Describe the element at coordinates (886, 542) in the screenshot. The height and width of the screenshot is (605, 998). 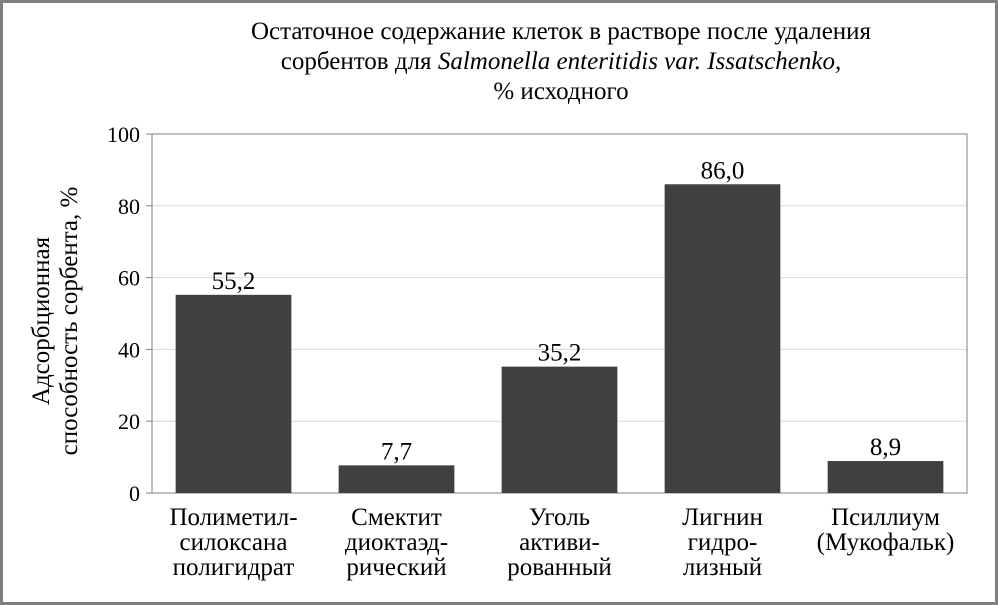
I see `category-label-4-line-1: (Мукофальк)` at that location.